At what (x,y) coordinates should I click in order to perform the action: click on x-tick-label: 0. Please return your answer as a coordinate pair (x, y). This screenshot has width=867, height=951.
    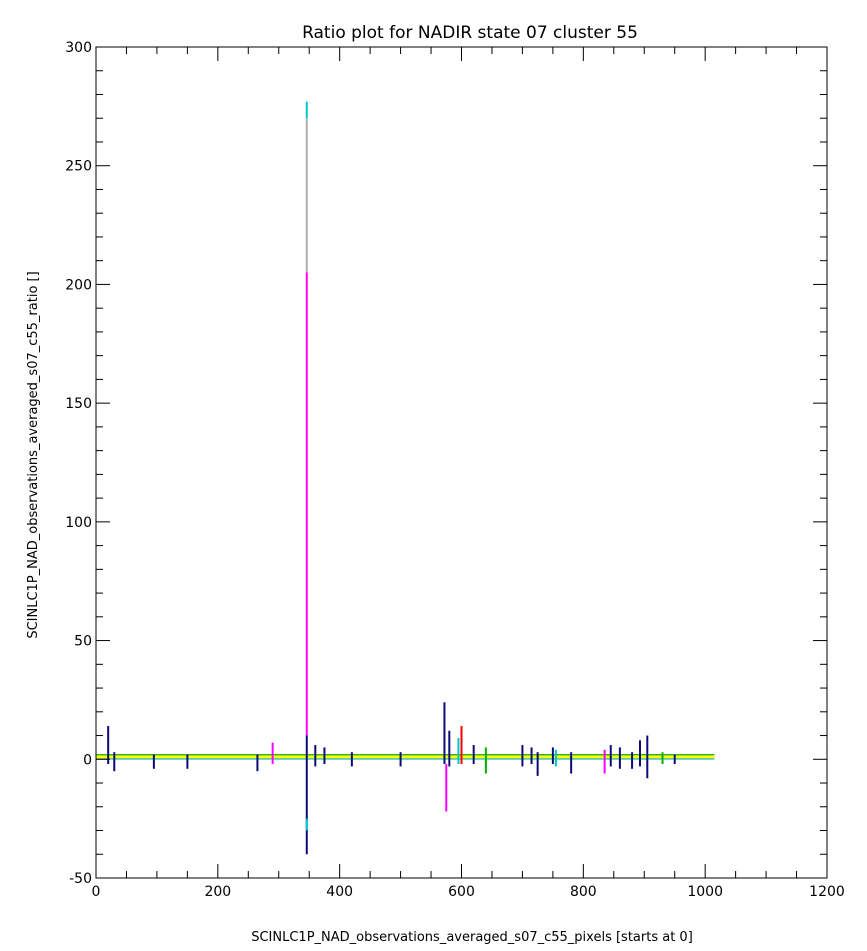
    Looking at the image, I should click on (96, 892).